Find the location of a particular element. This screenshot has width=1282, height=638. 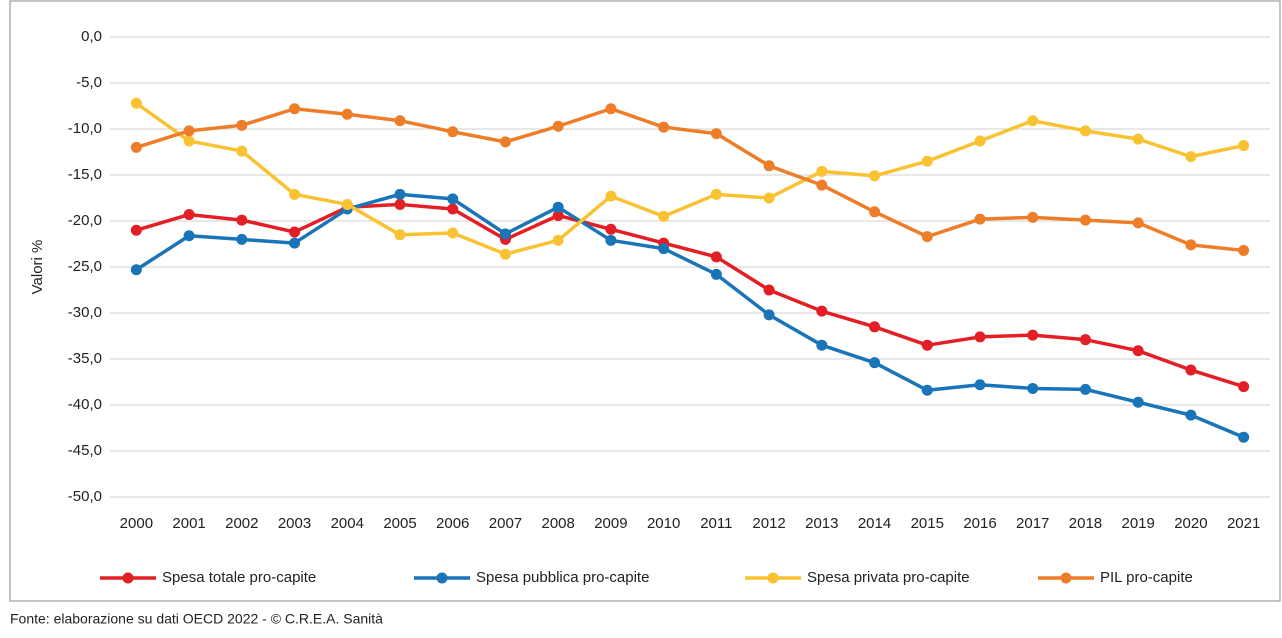

x-tick-label: 2018 is located at coordinates (1085, 523).